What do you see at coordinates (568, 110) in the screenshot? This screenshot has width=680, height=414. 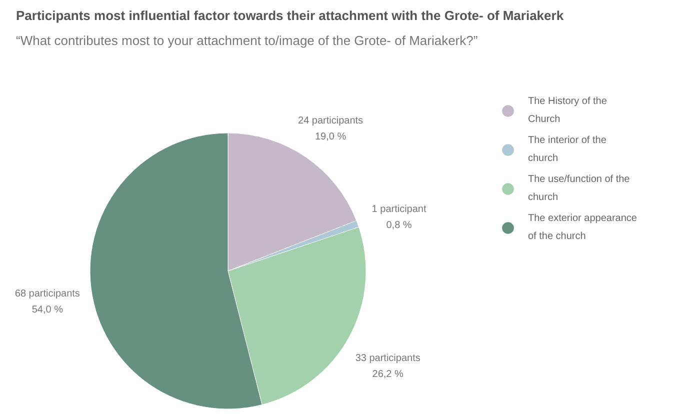 I see `legend-label: The History of the Church` at bounding box center [568, 110].